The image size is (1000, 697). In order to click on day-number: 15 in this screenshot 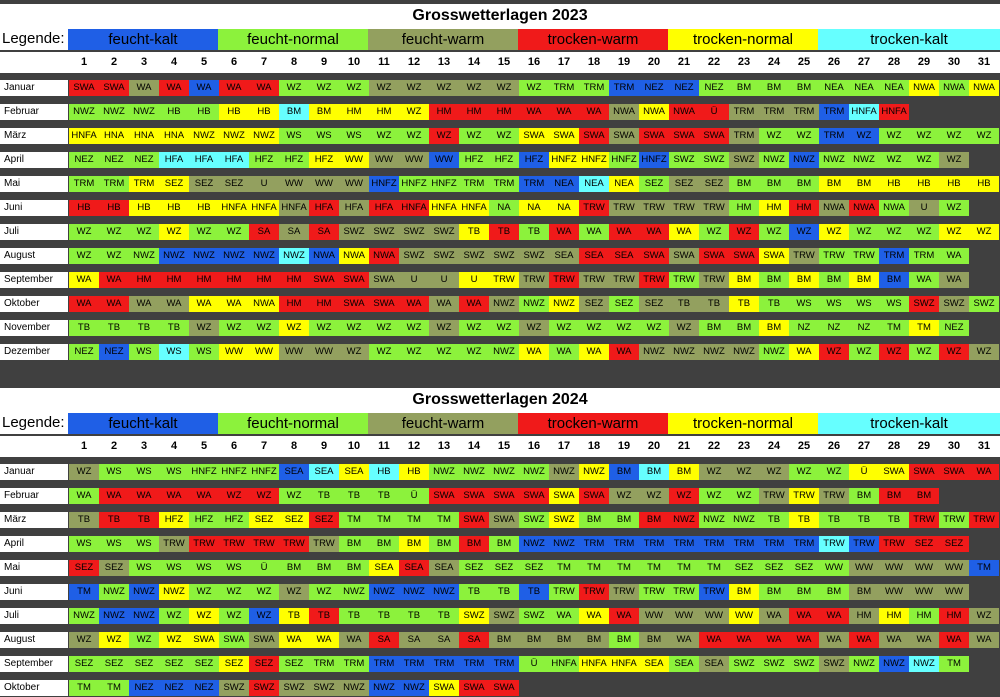, I will do `click(504, 62)`.